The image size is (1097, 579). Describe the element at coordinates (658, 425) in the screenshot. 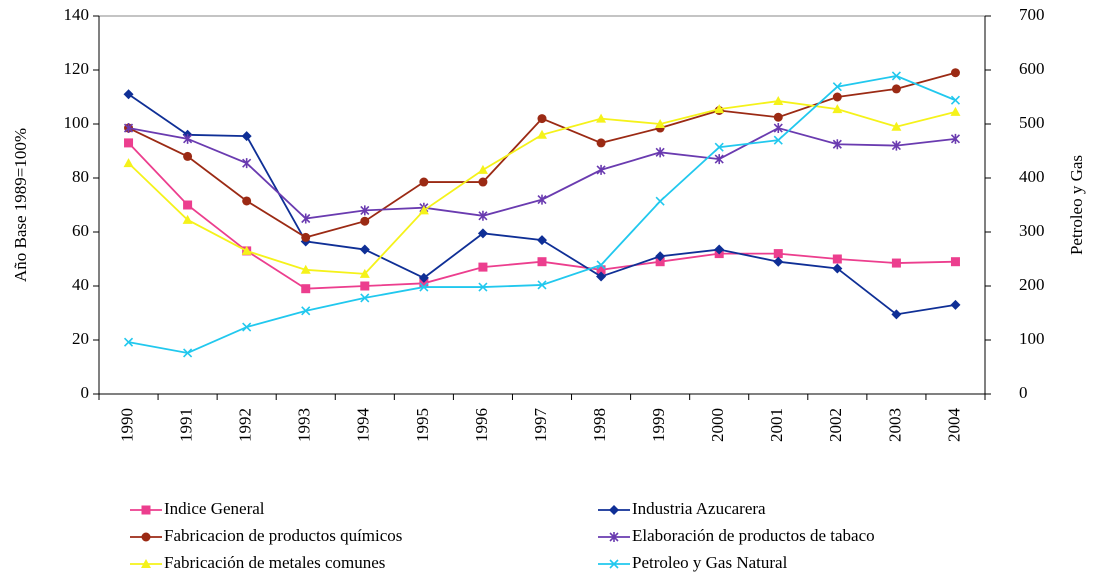

I see `x-tick-label: 1999` at that location.